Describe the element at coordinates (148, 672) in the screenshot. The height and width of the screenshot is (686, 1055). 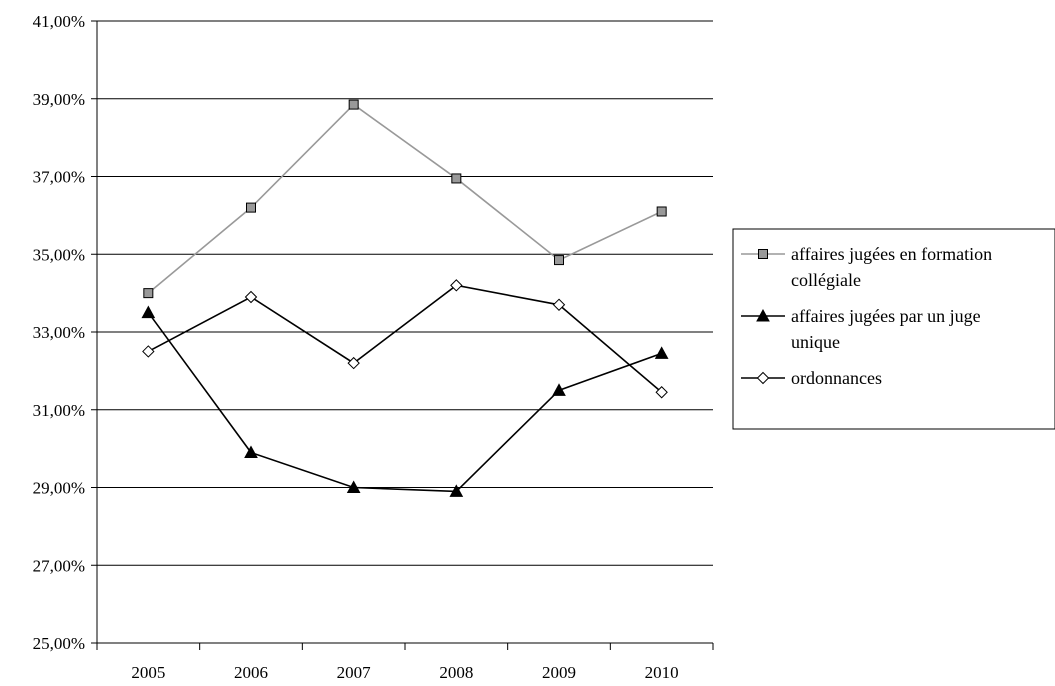
I see `x-tick-label: 2005` at that location.